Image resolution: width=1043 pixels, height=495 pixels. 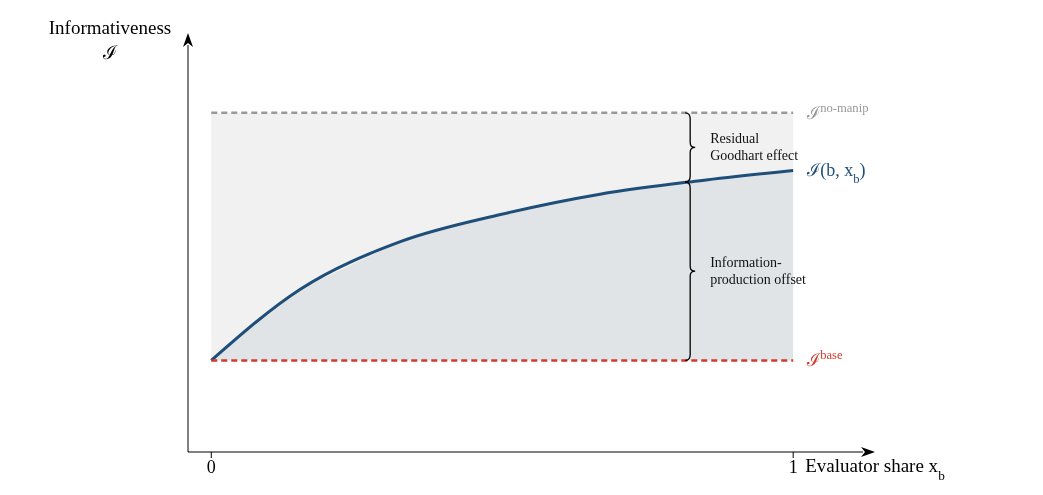 What do you see at coordinates (758, 271) in the screenshot?
I see `annotation: Information-production offset` at bounding box center [758, 271].